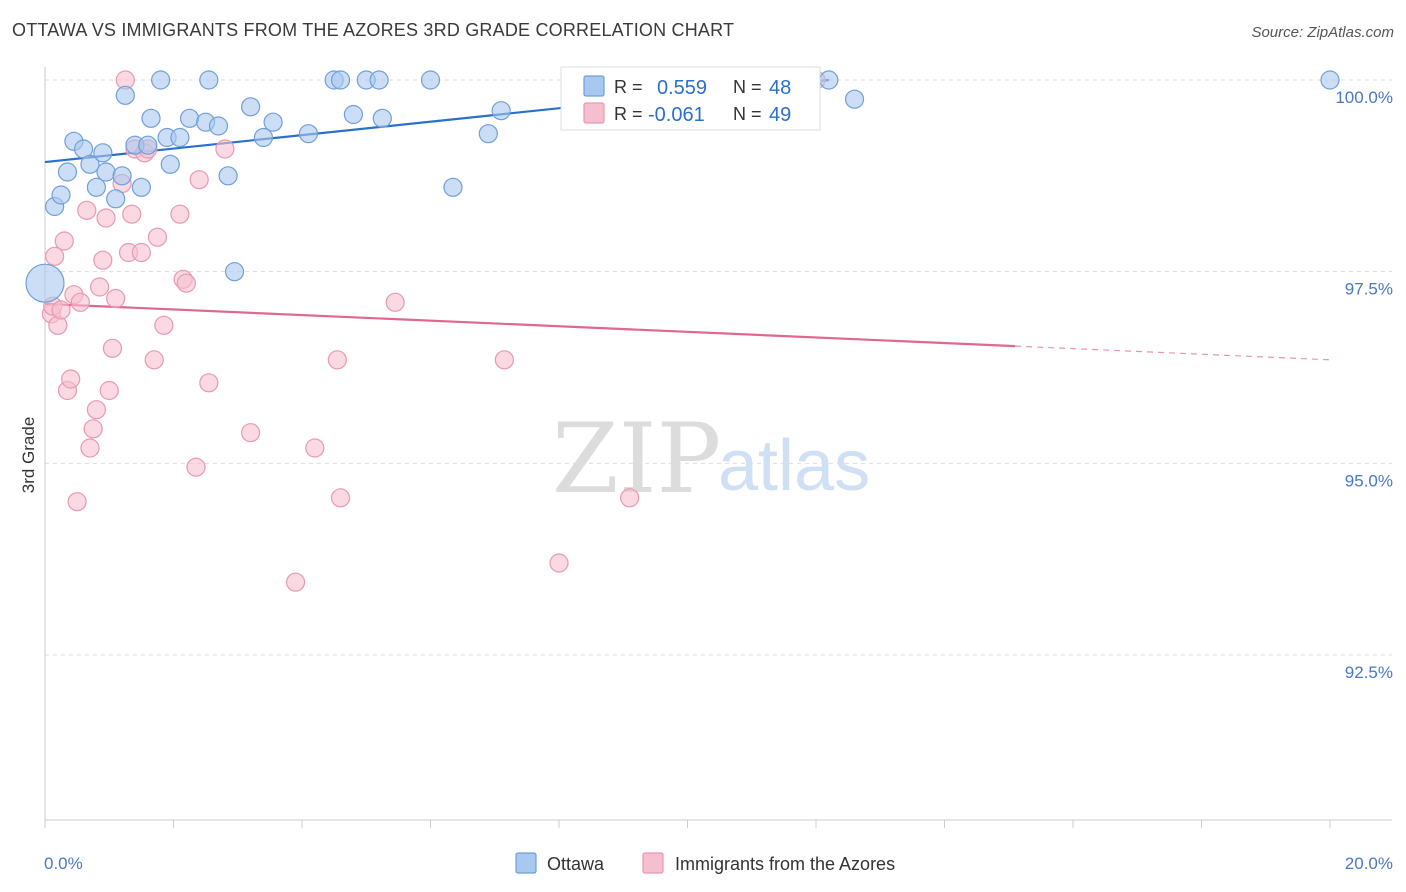 The height and width of the screenshot is (892, 1406). Describe the element at coordinates (747, 87) in the screenshot. I see `legend-n-label-ottawa: N =` at that location.